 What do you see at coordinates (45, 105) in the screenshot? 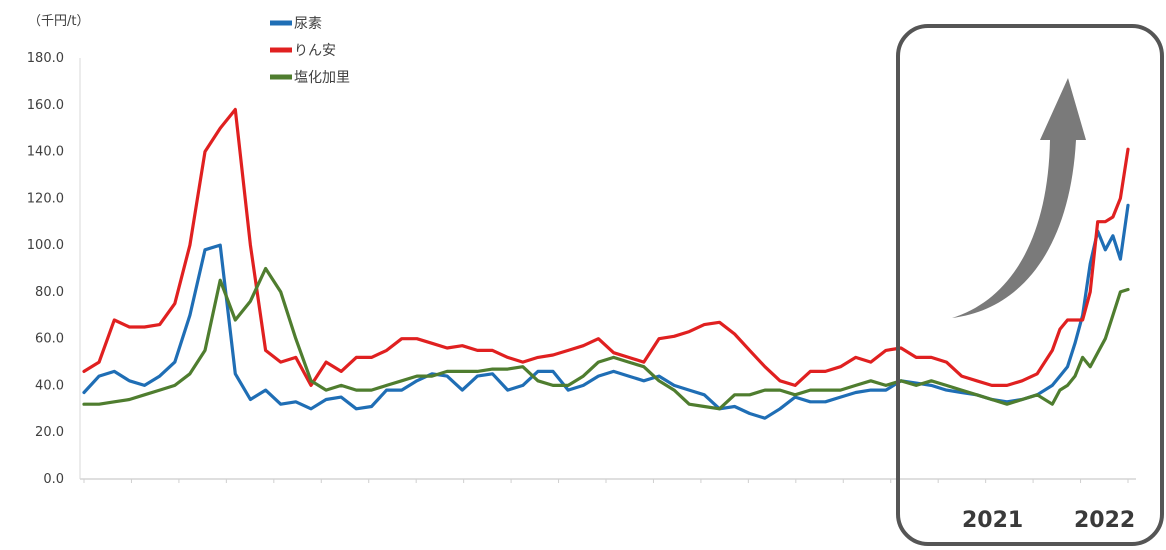
I see `y-tick-label: 160.0` at bounding box center [45, 105].